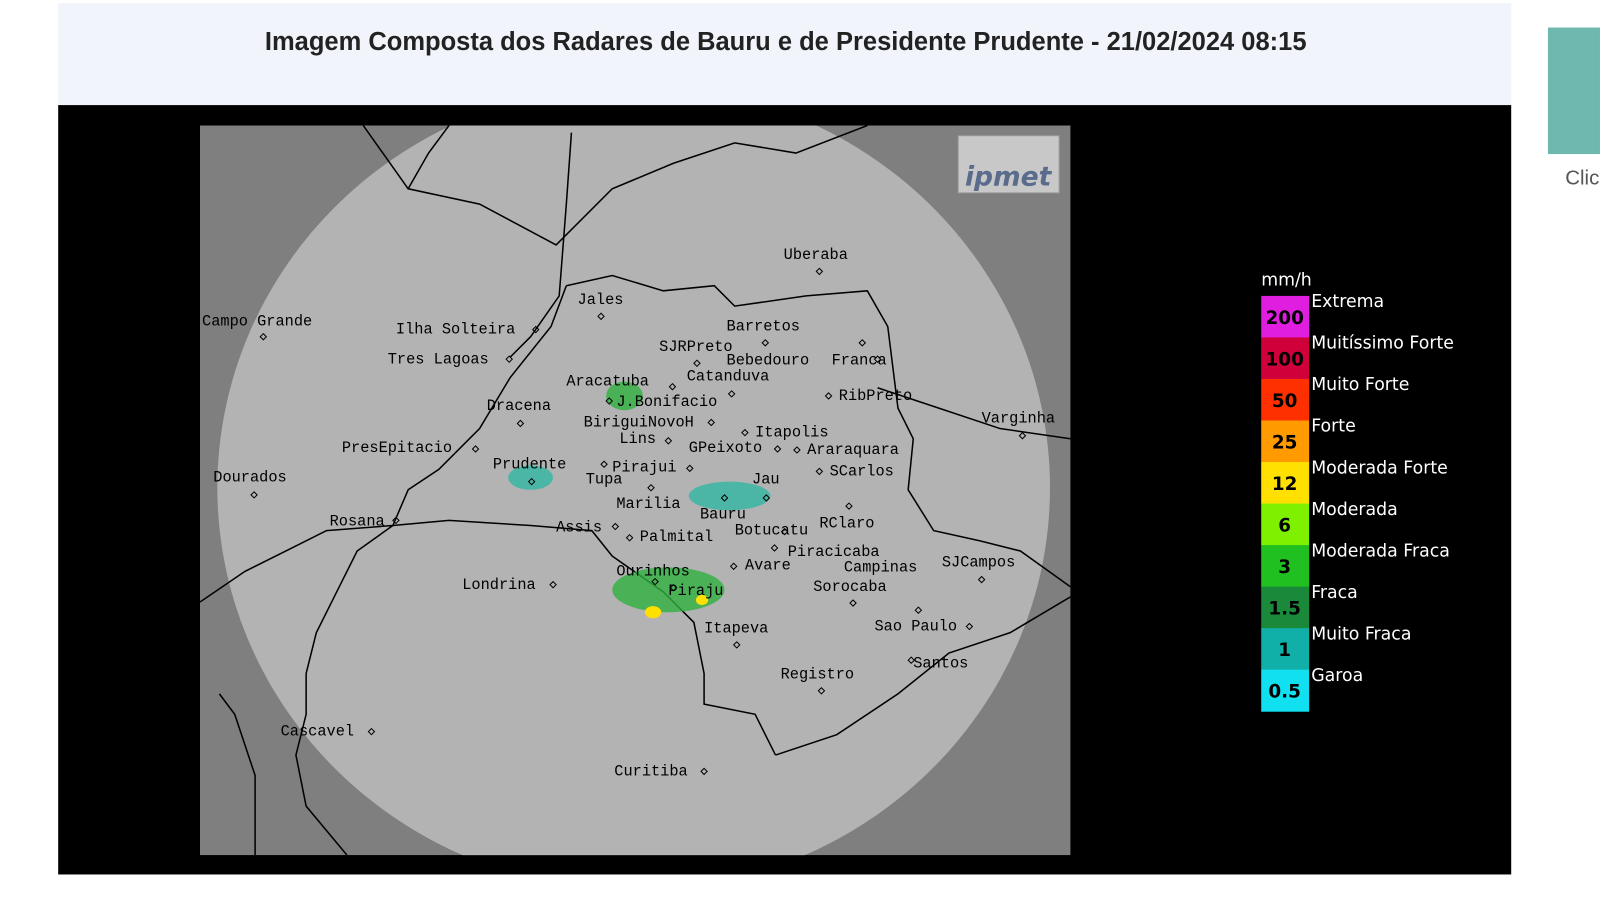  What do you see at coordinates (519, 406) in the screenshot?
I see `city-label: Dracena` at bounding box center [519, 406].